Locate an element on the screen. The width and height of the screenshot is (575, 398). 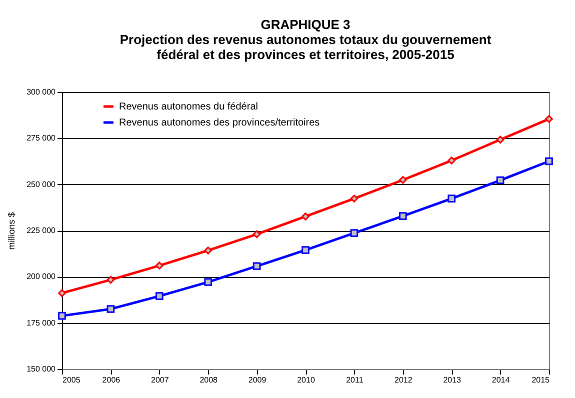
x-tick-label: 2012 is located at coordinates (403, 380).